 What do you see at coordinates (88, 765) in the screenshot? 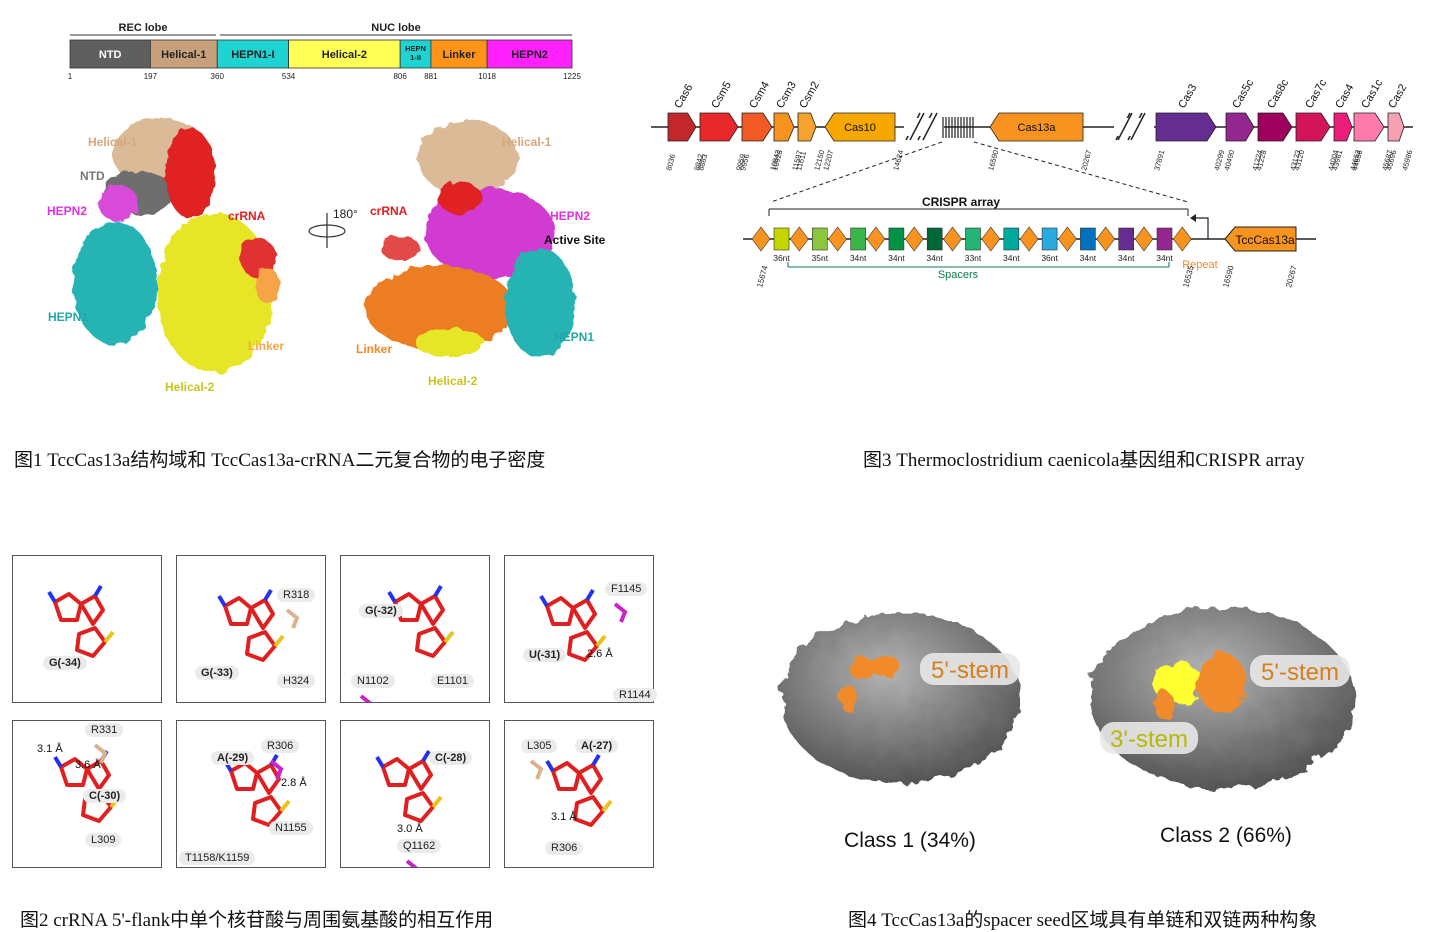
I see `distance-label: 3.6 Å` at bounding box center [88, 765].